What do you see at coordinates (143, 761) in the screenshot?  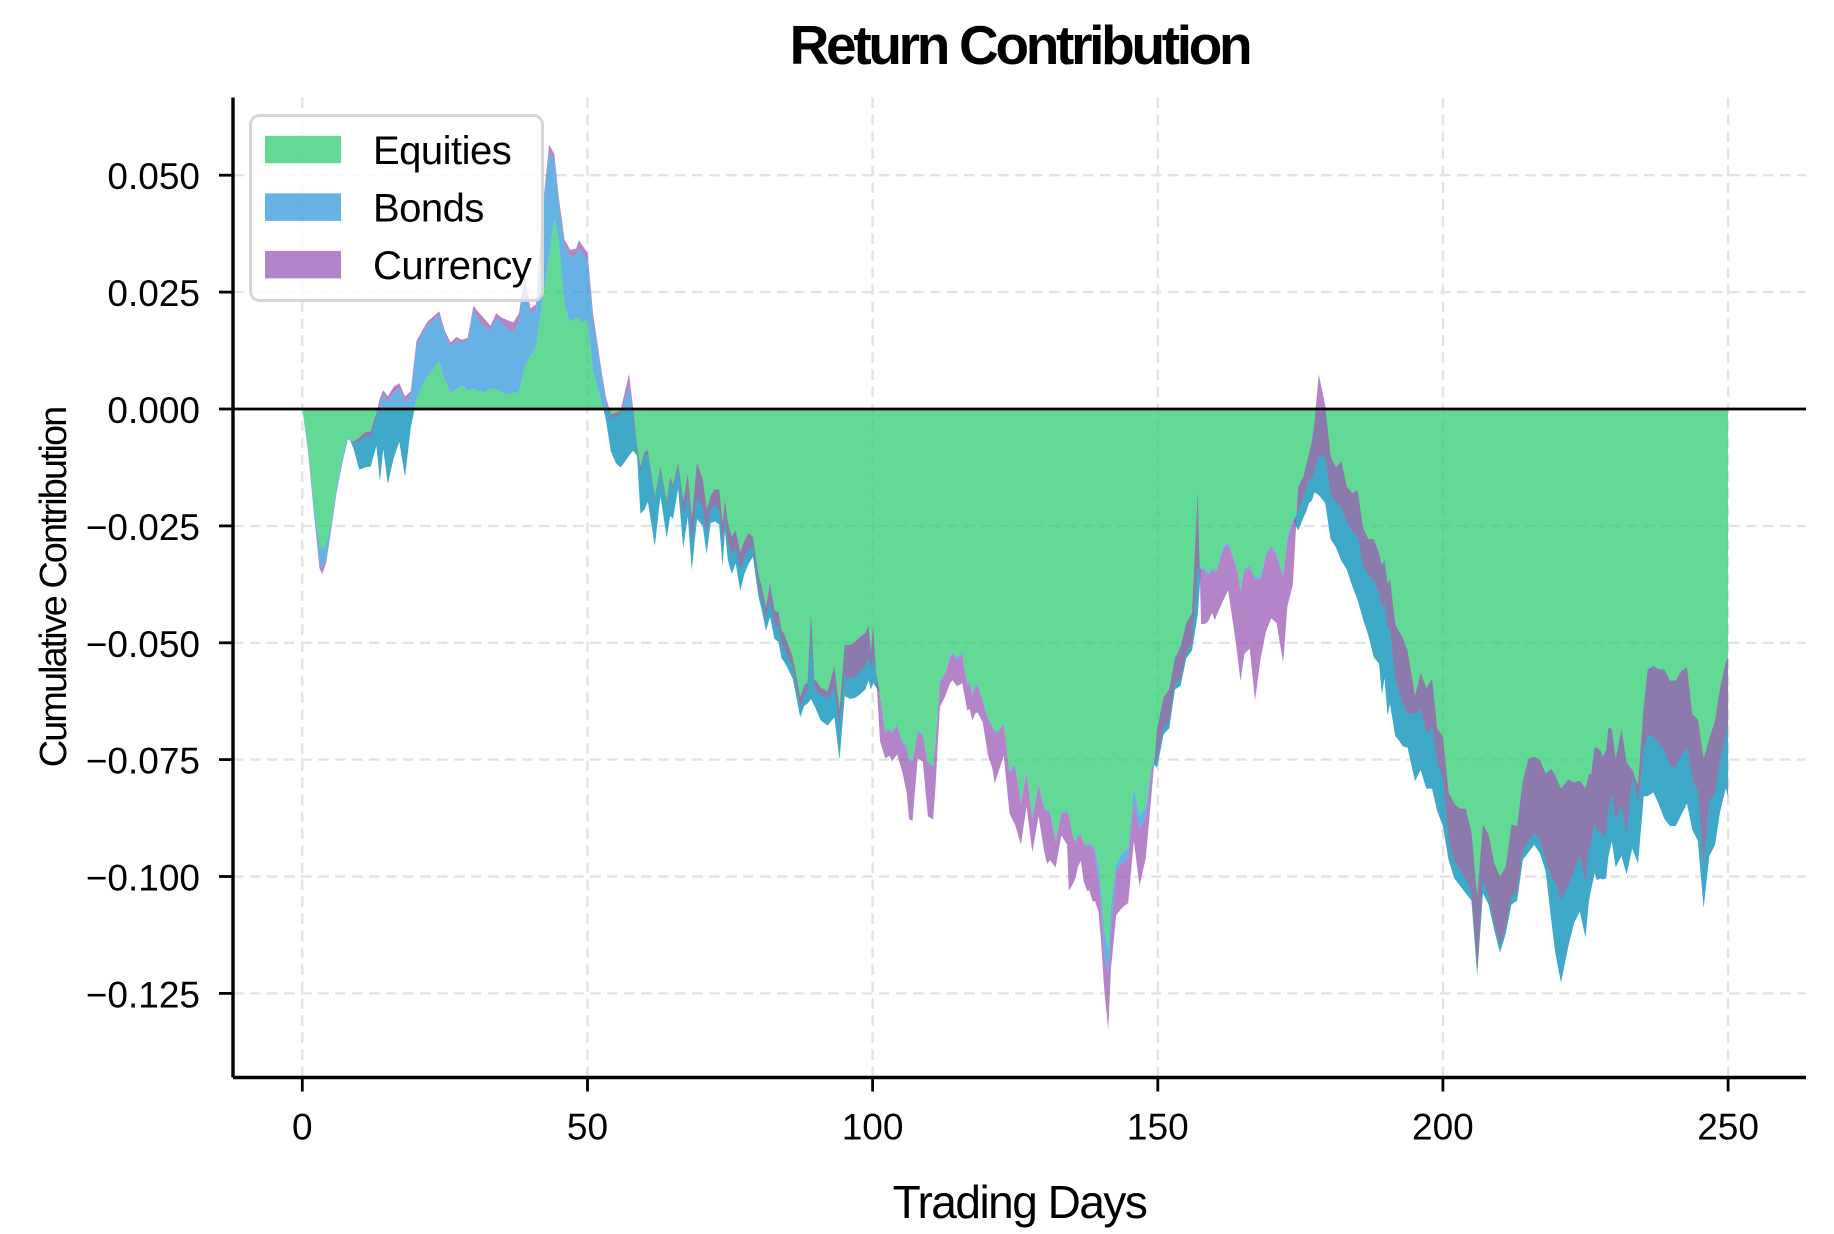 I see `svg-text: −0.075` at bounding box center [143, 761].